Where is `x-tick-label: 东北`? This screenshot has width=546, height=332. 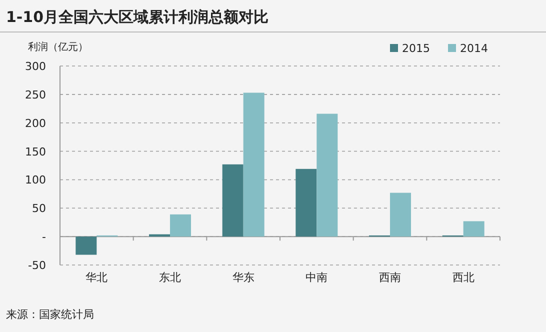
x-tick-label: 东北 is located at coordinates (170, 277).